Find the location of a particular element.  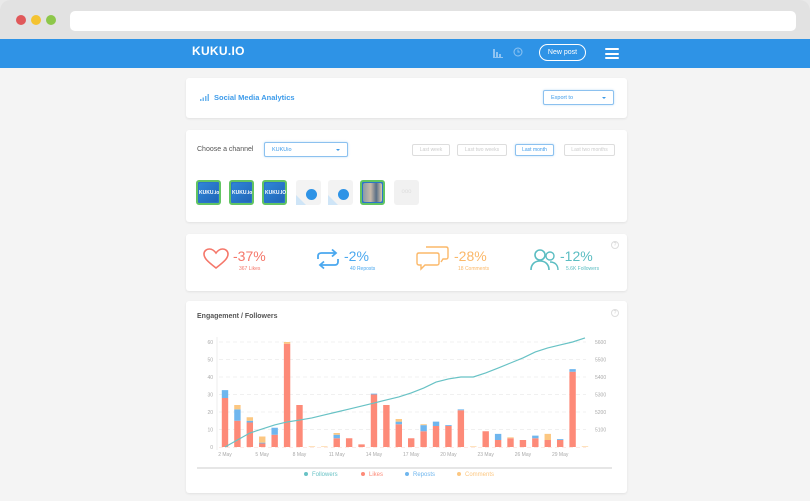

svg-text: 8 May is located at coordinates (300, 455).